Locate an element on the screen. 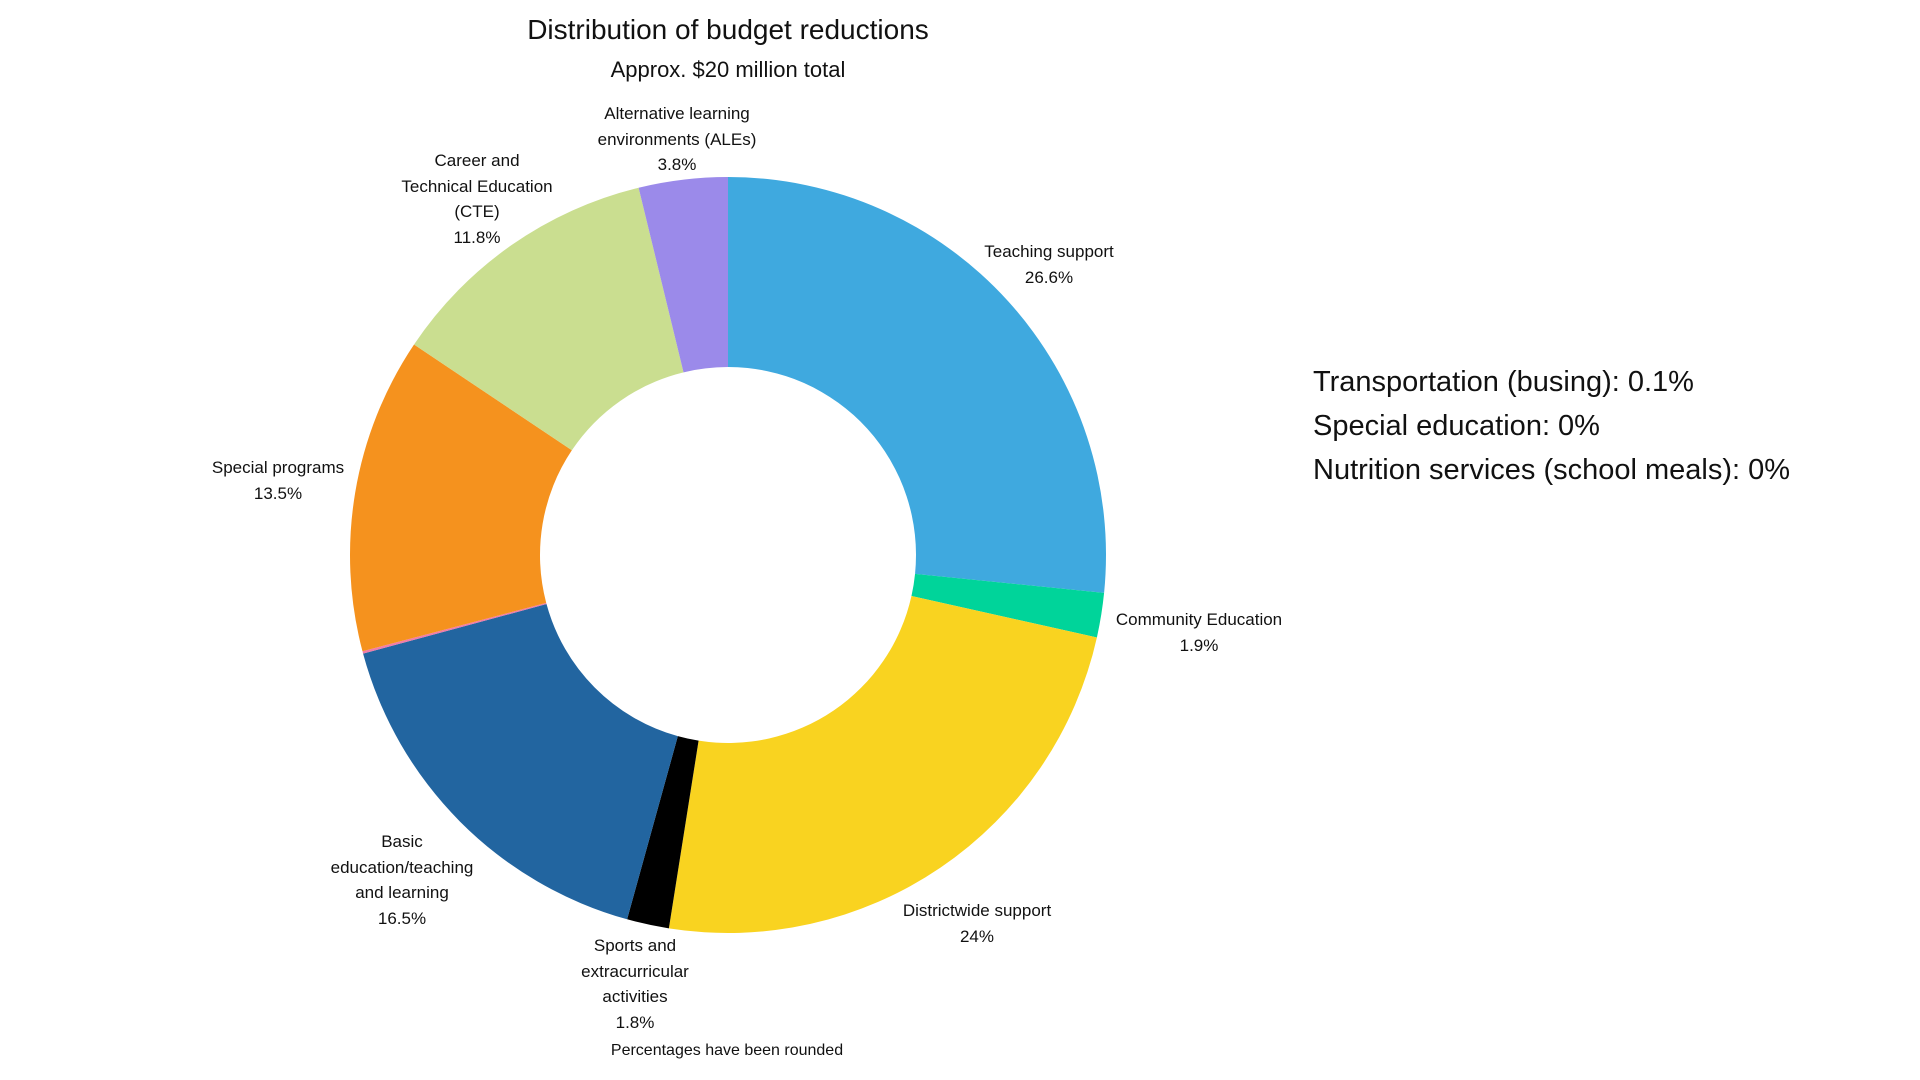 This screenshot has width=1920, height=1080. slice-value-label: 1.9% is located at coordinates (1199, 645).